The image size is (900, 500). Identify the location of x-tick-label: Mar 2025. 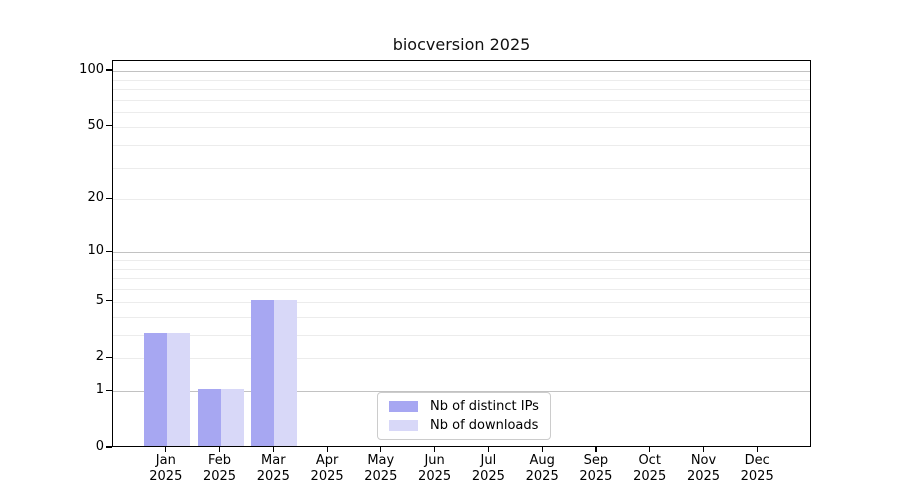
(273, 469).